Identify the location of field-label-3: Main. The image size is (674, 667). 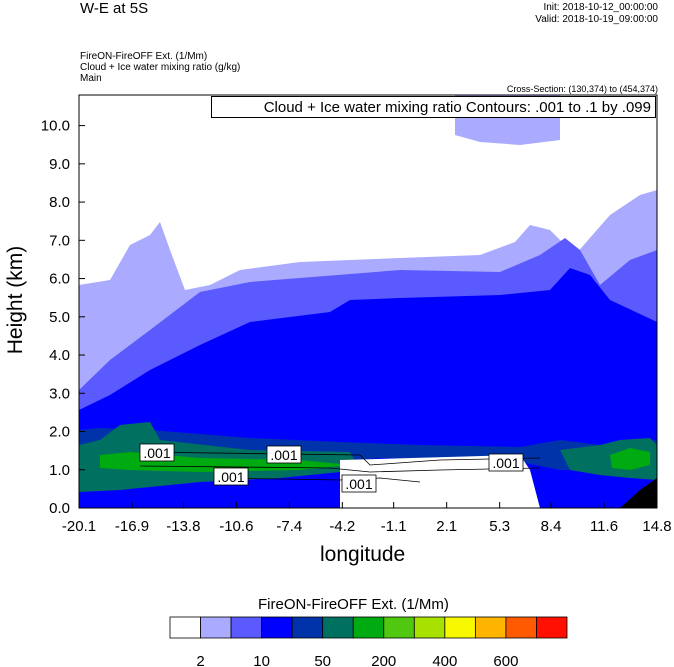
(91, 78).